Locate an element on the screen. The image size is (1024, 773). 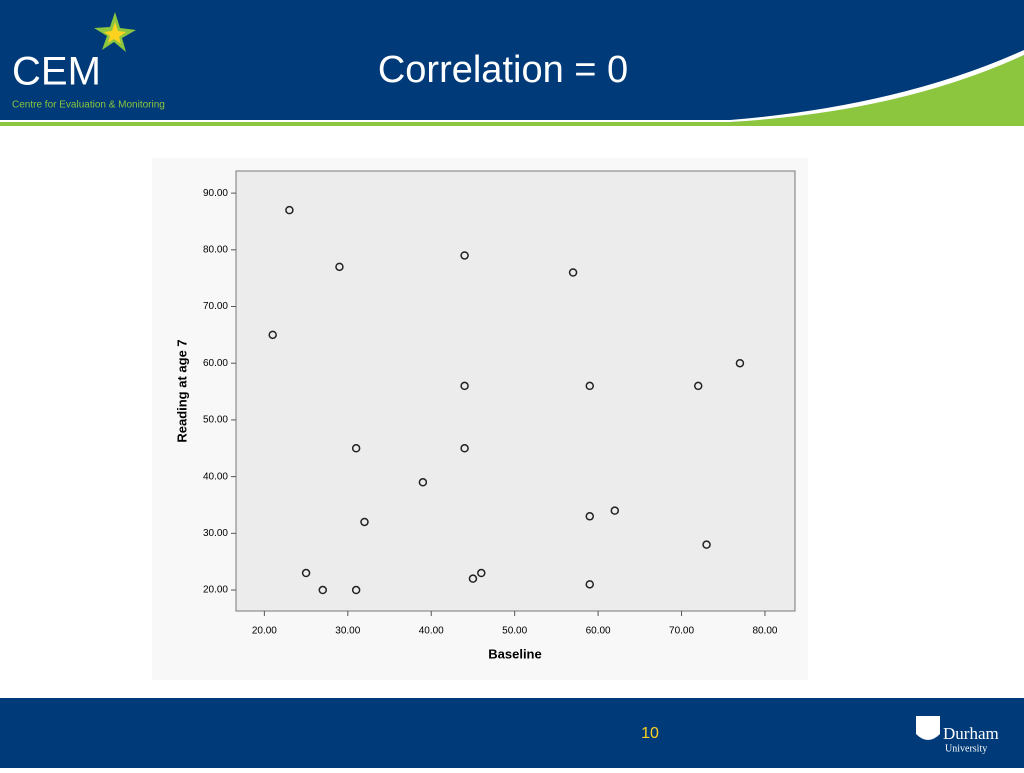
x-tick-label: 20.00 is located at coordinates (264, 631).